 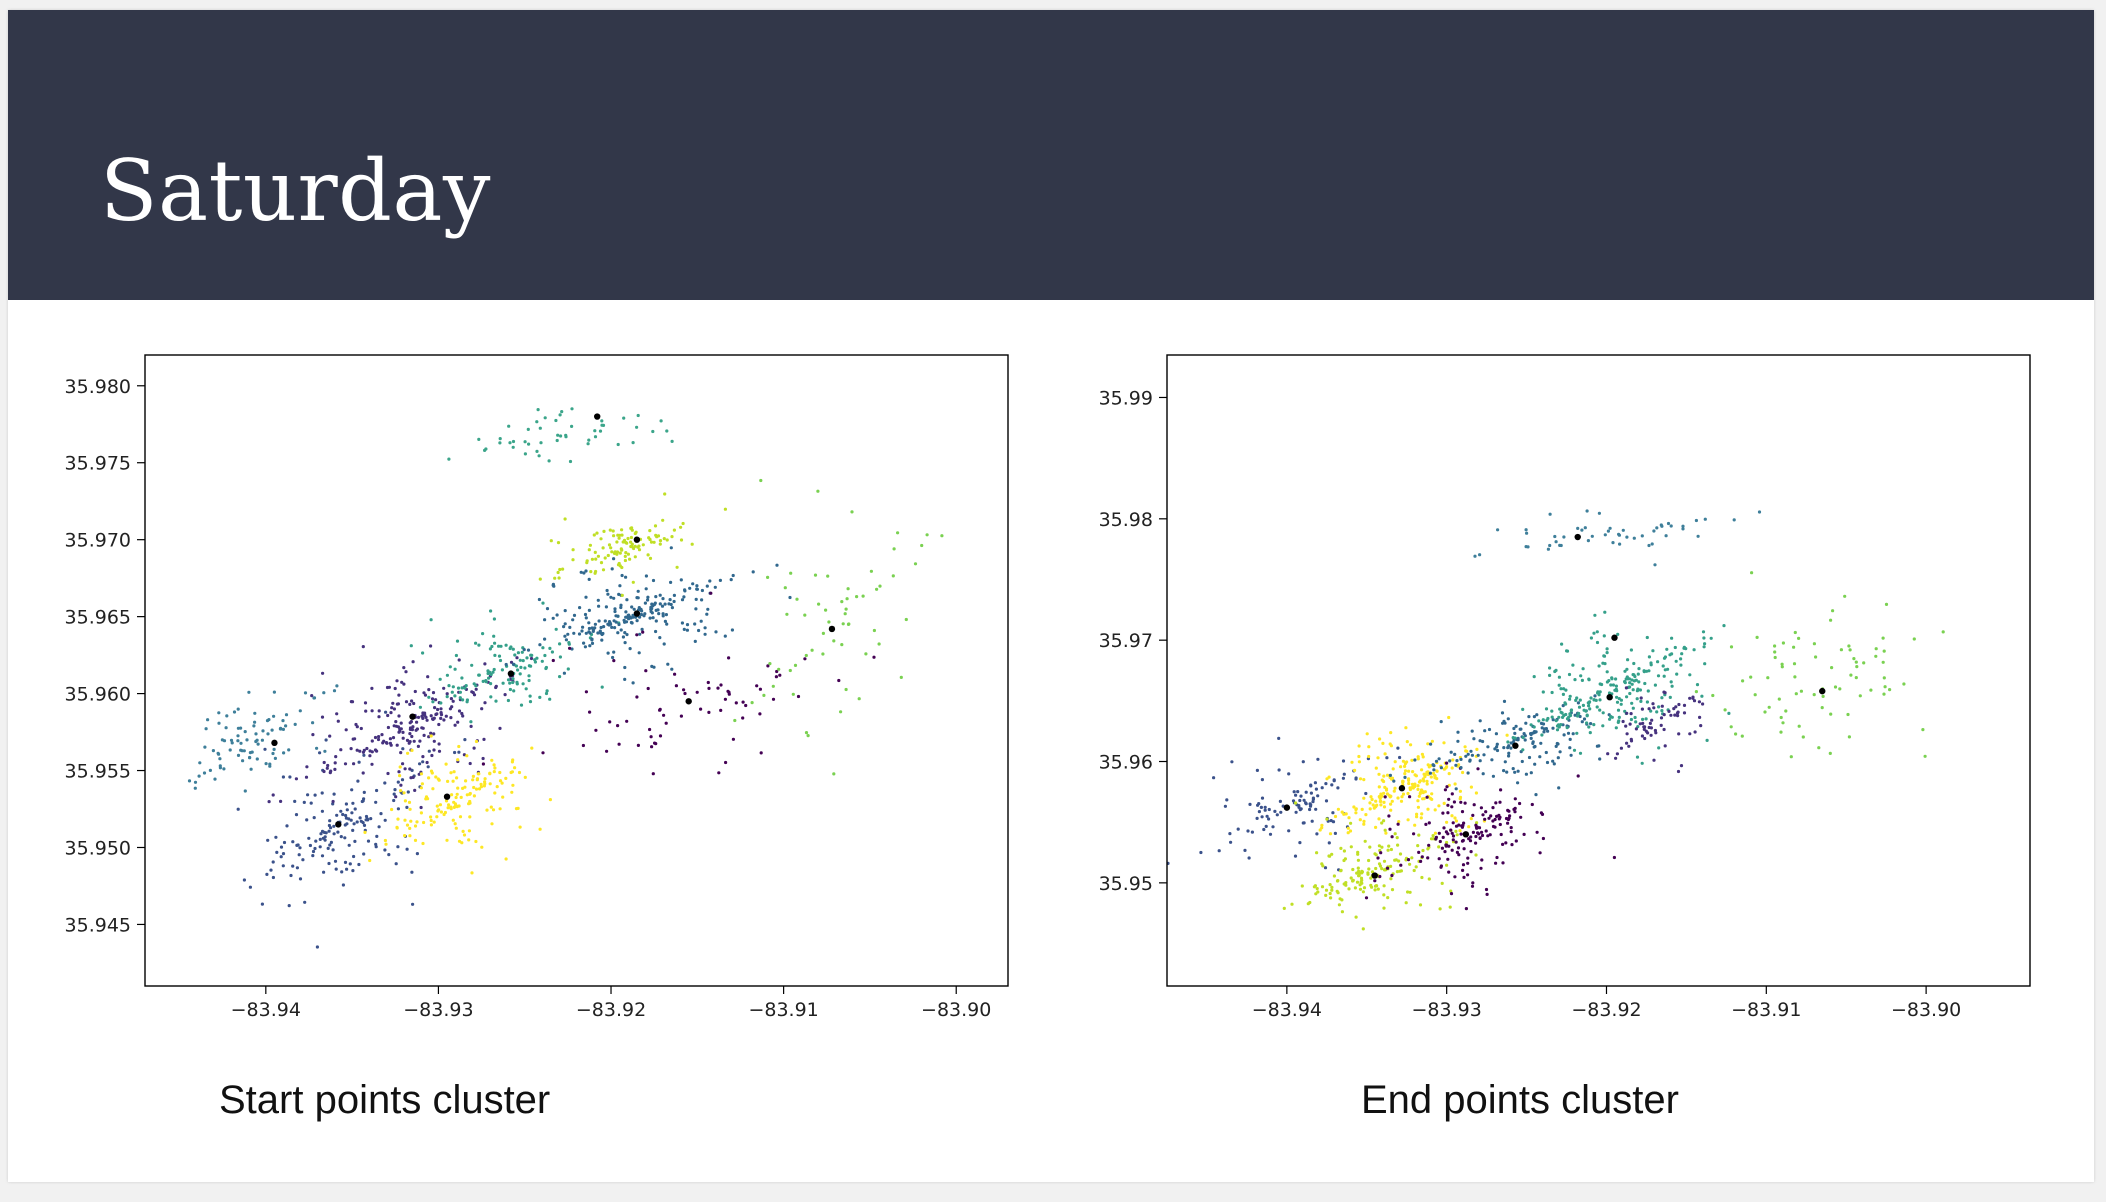 I want to click on centroid-marker, so click(x=688, y=701).